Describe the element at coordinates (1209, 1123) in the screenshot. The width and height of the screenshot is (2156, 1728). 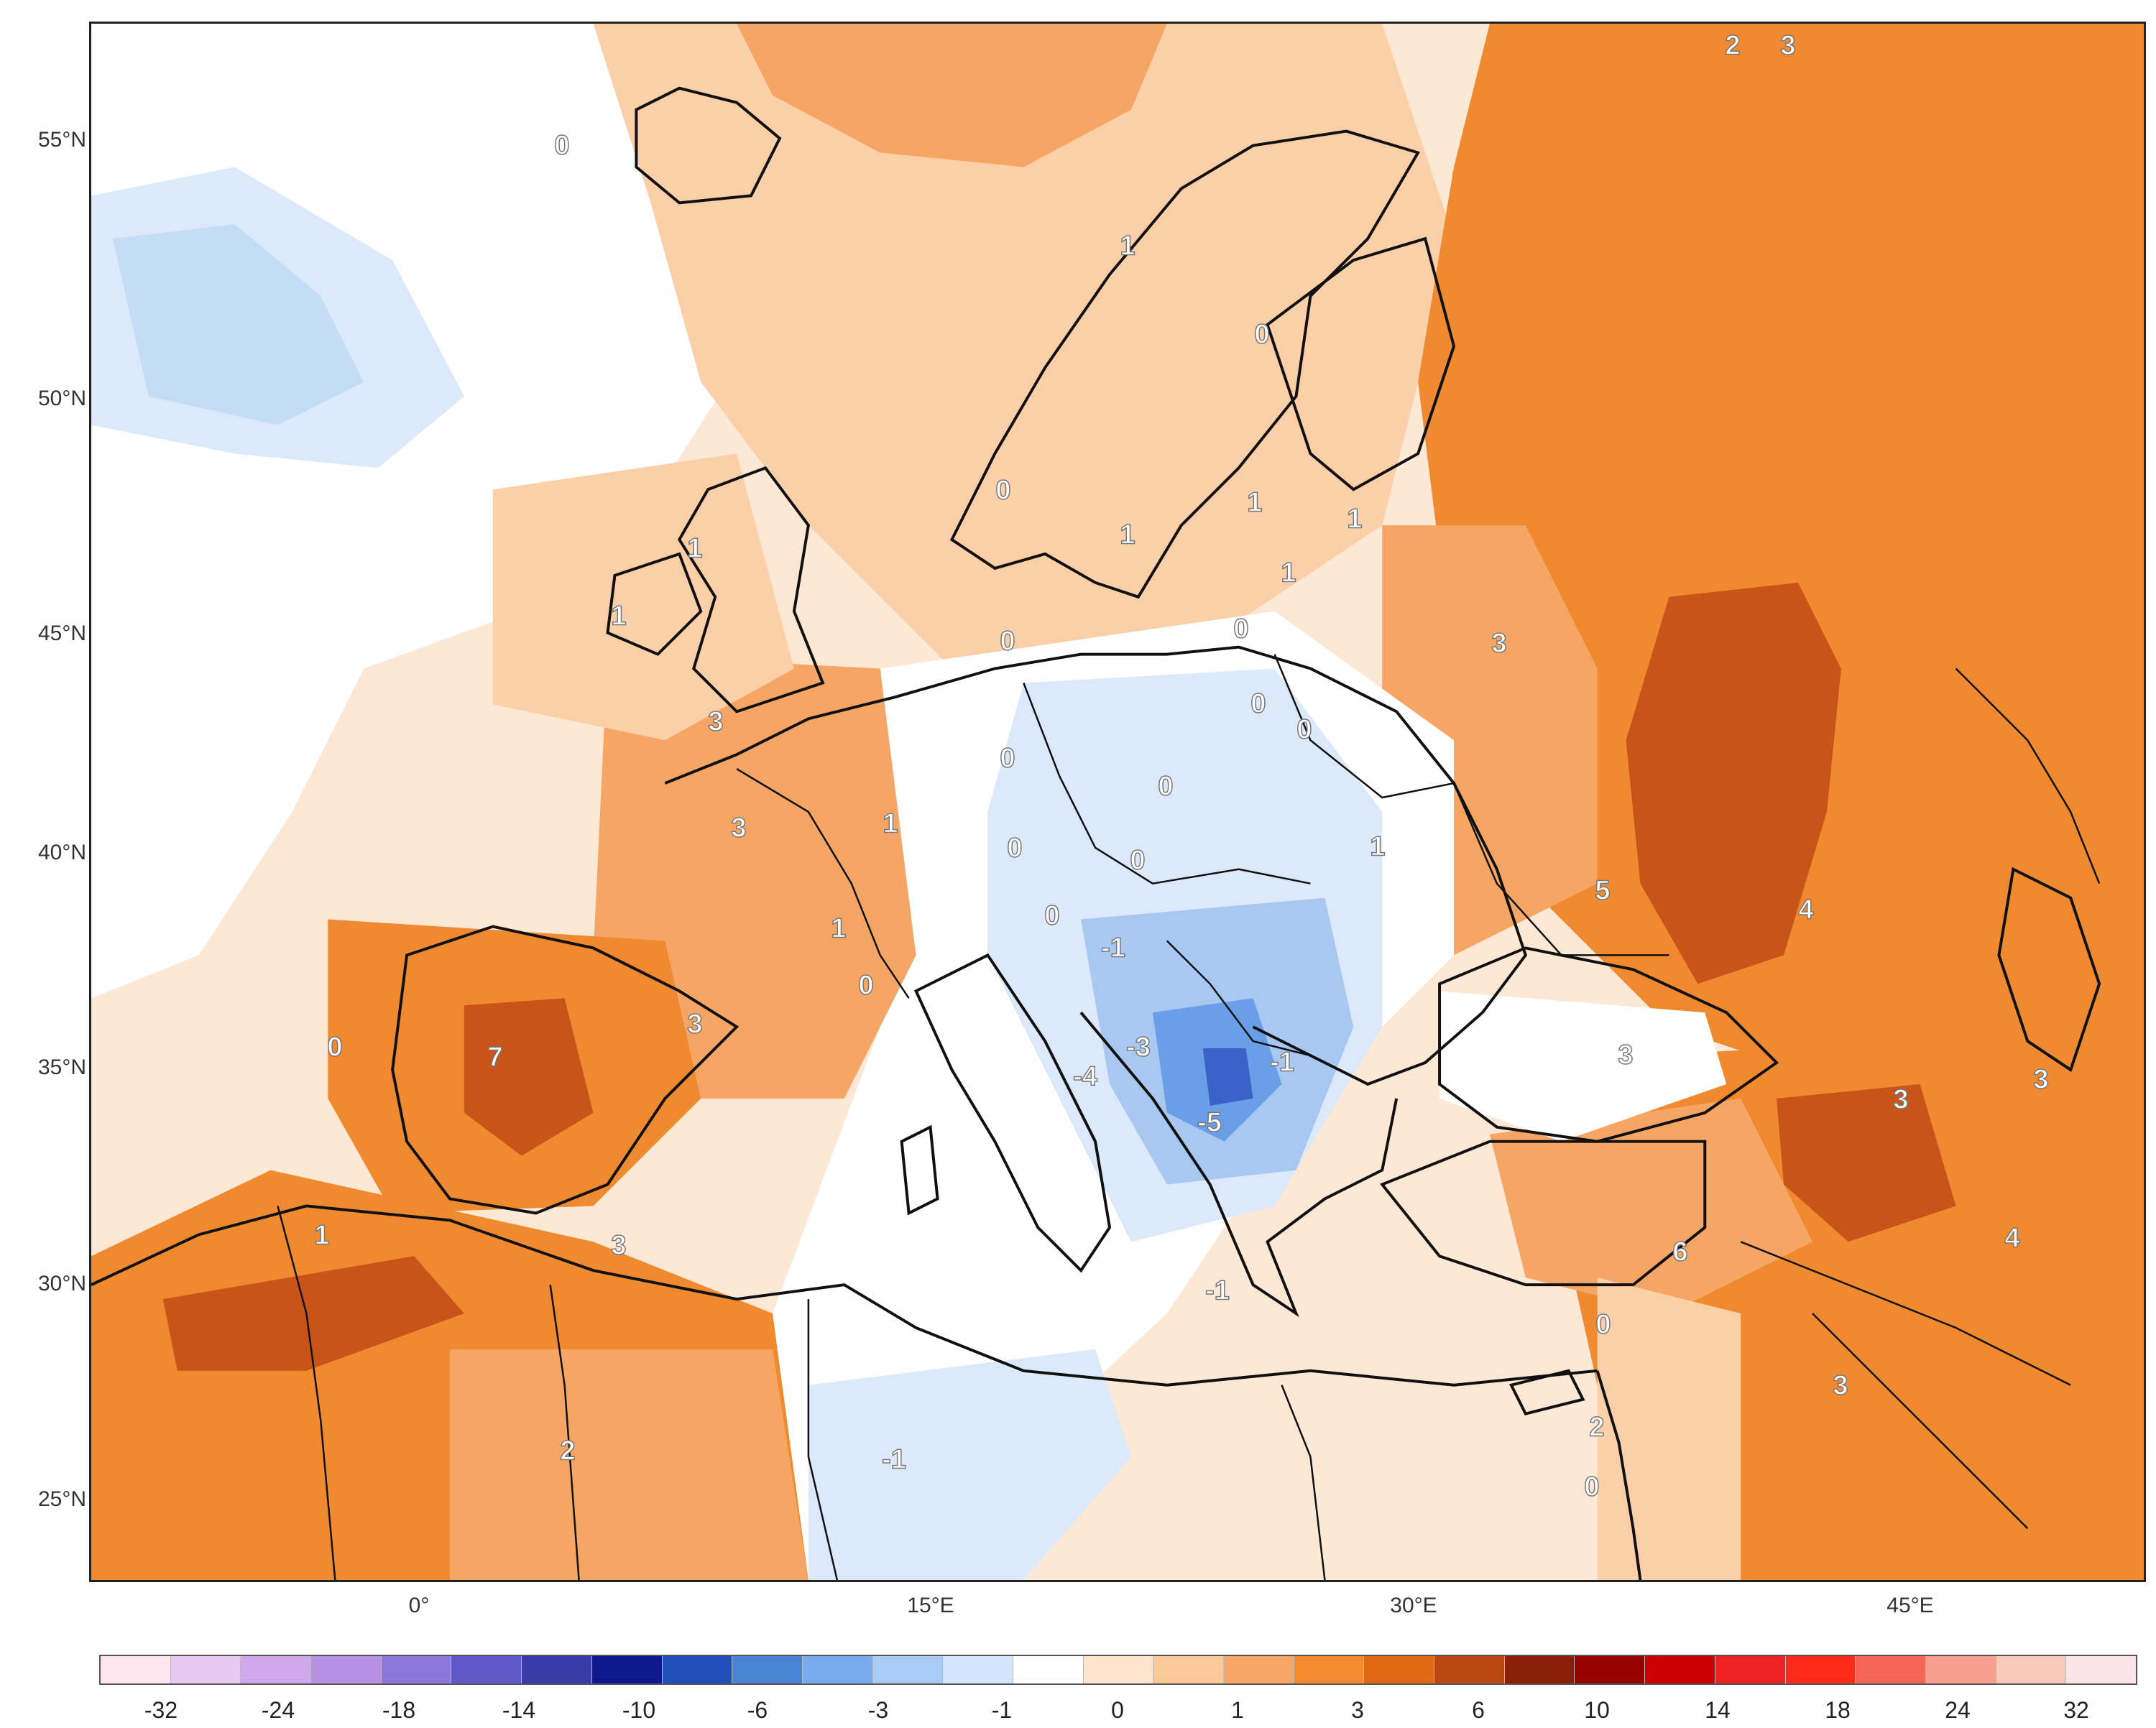
I see `contour-label: -5` at that location.